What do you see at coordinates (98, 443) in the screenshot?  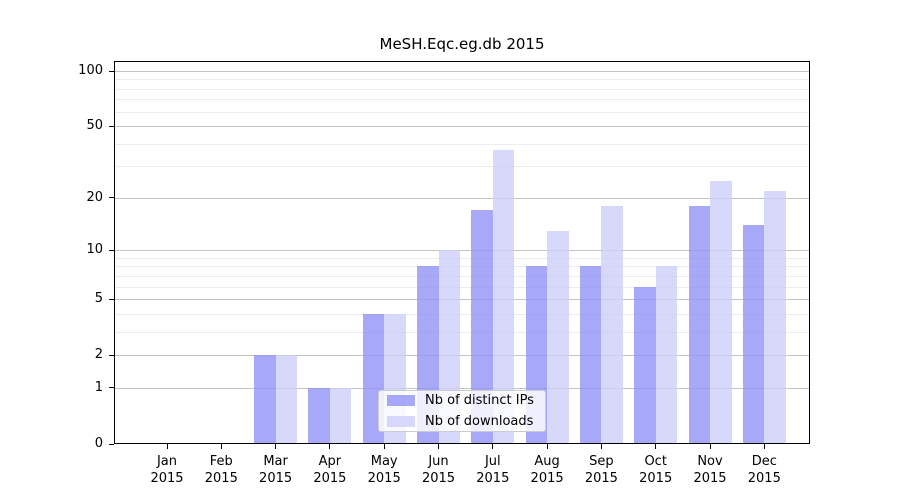 I see `y-axis-tick-label: 0` at bounding box center [98, 443].